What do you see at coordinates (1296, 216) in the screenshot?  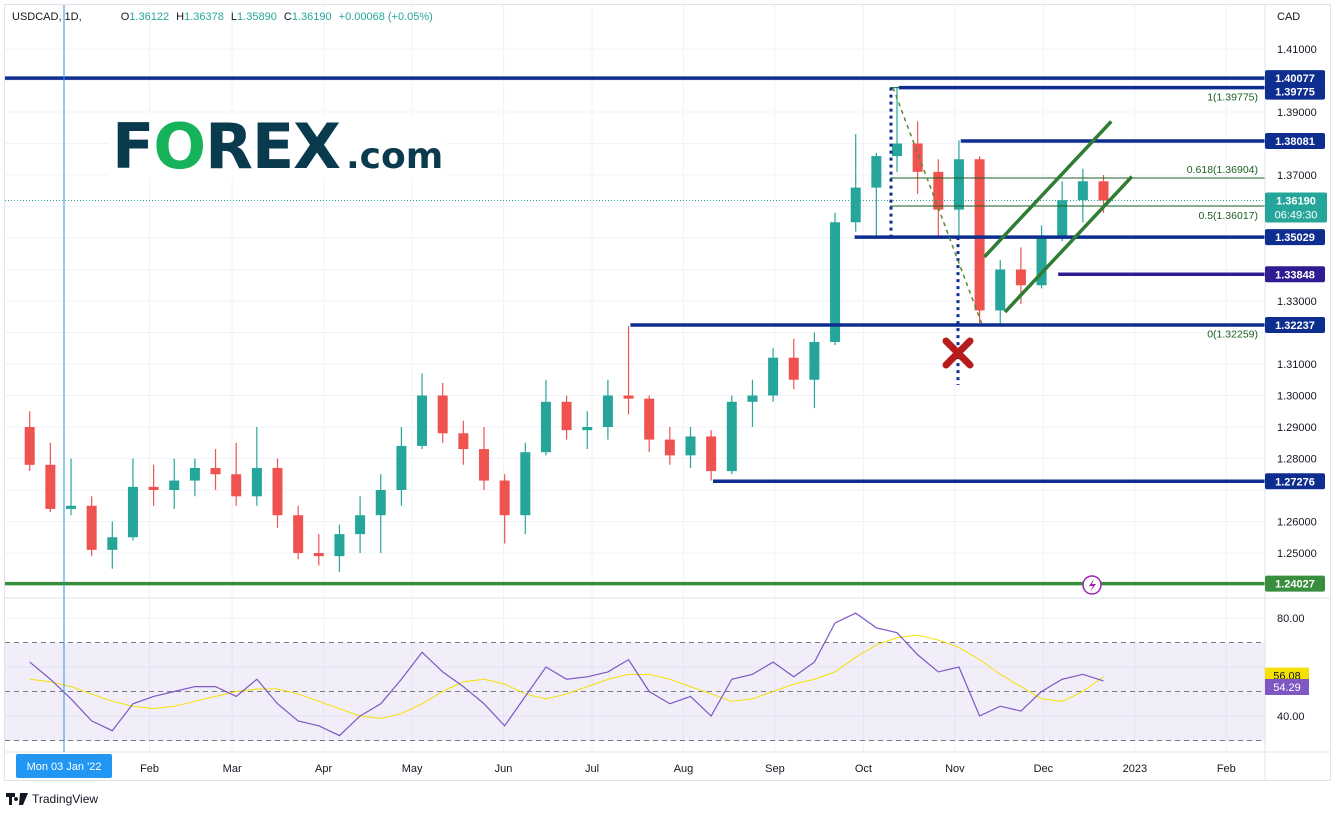 I see `countdown-label: 06:49:30` at bounding box center [1296, 216].